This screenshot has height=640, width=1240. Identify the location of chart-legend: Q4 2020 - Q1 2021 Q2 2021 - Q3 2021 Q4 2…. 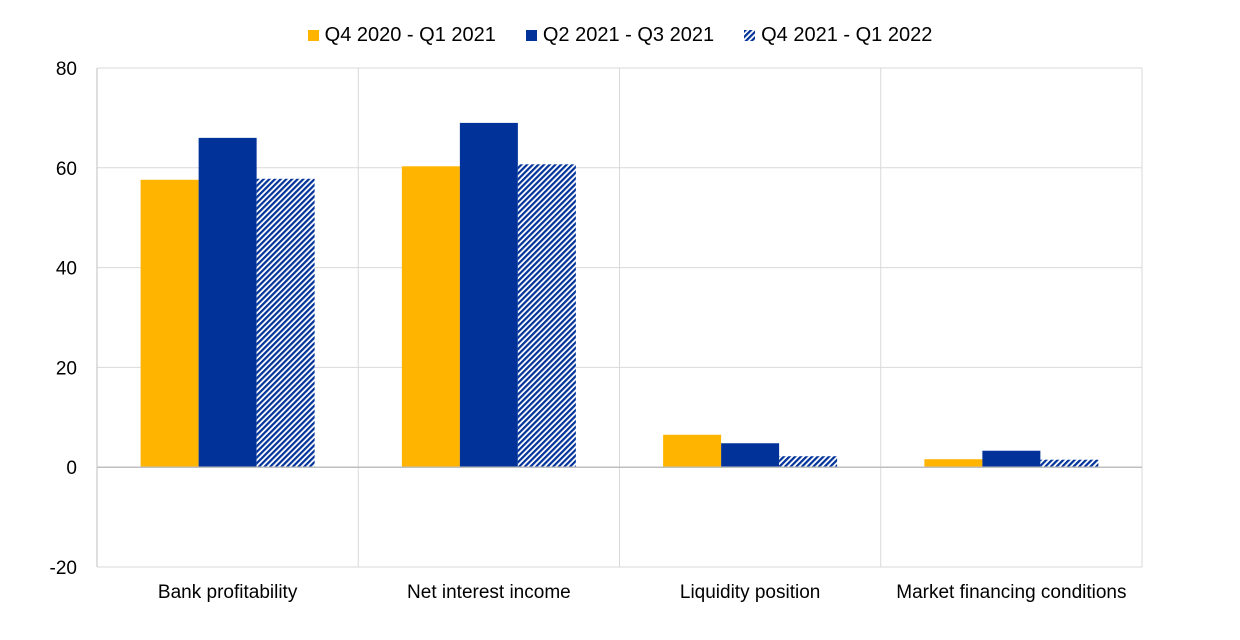
(620, 35).